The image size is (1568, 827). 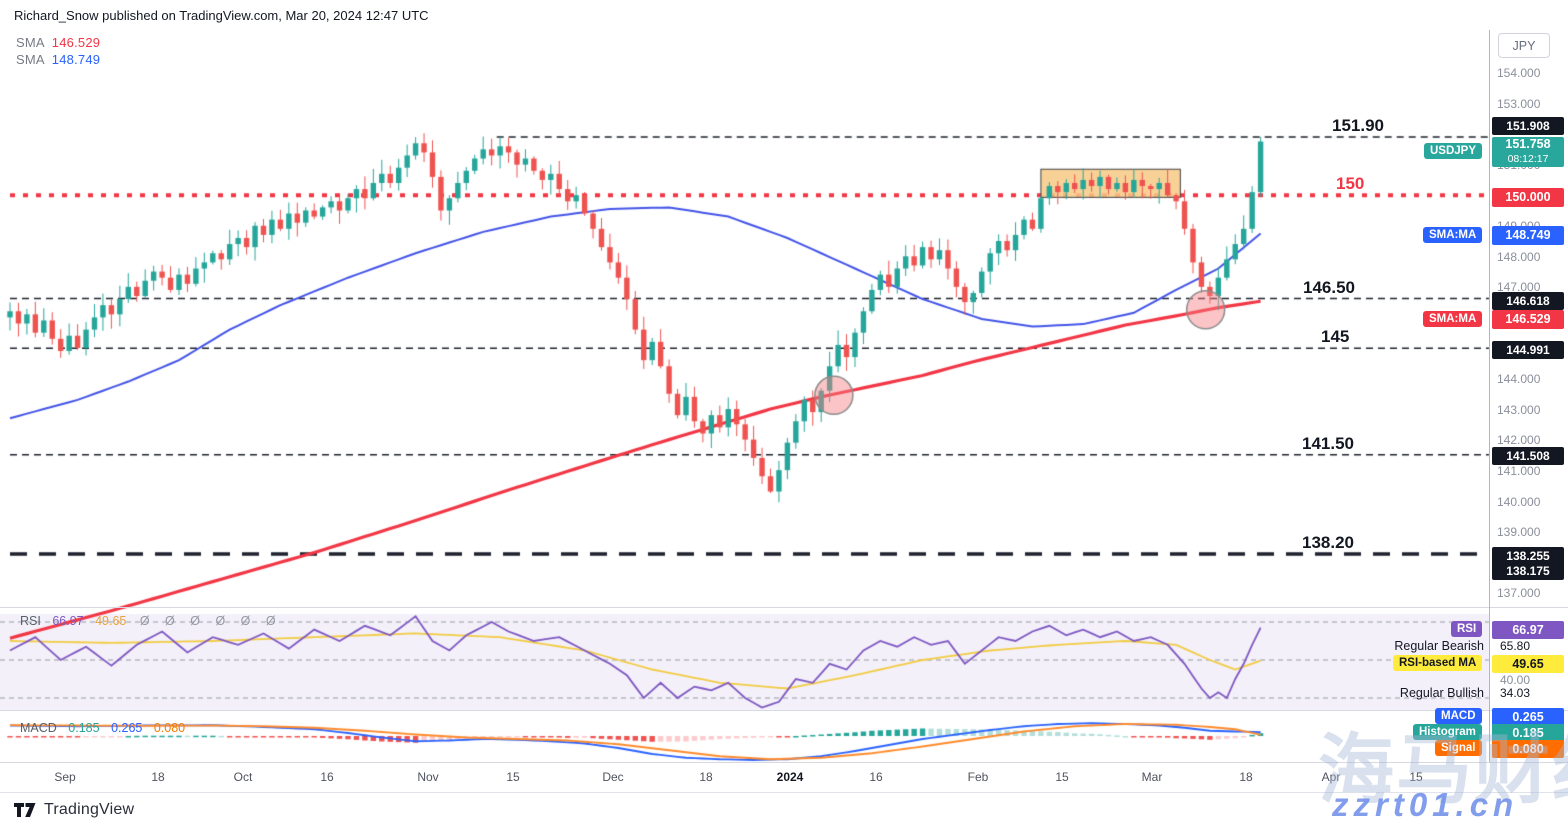 What do you see at coordinates (1515, 693) in the screenshot?
I see `indicator-axis-level: 34.03` at bounding box center [1515, 693].